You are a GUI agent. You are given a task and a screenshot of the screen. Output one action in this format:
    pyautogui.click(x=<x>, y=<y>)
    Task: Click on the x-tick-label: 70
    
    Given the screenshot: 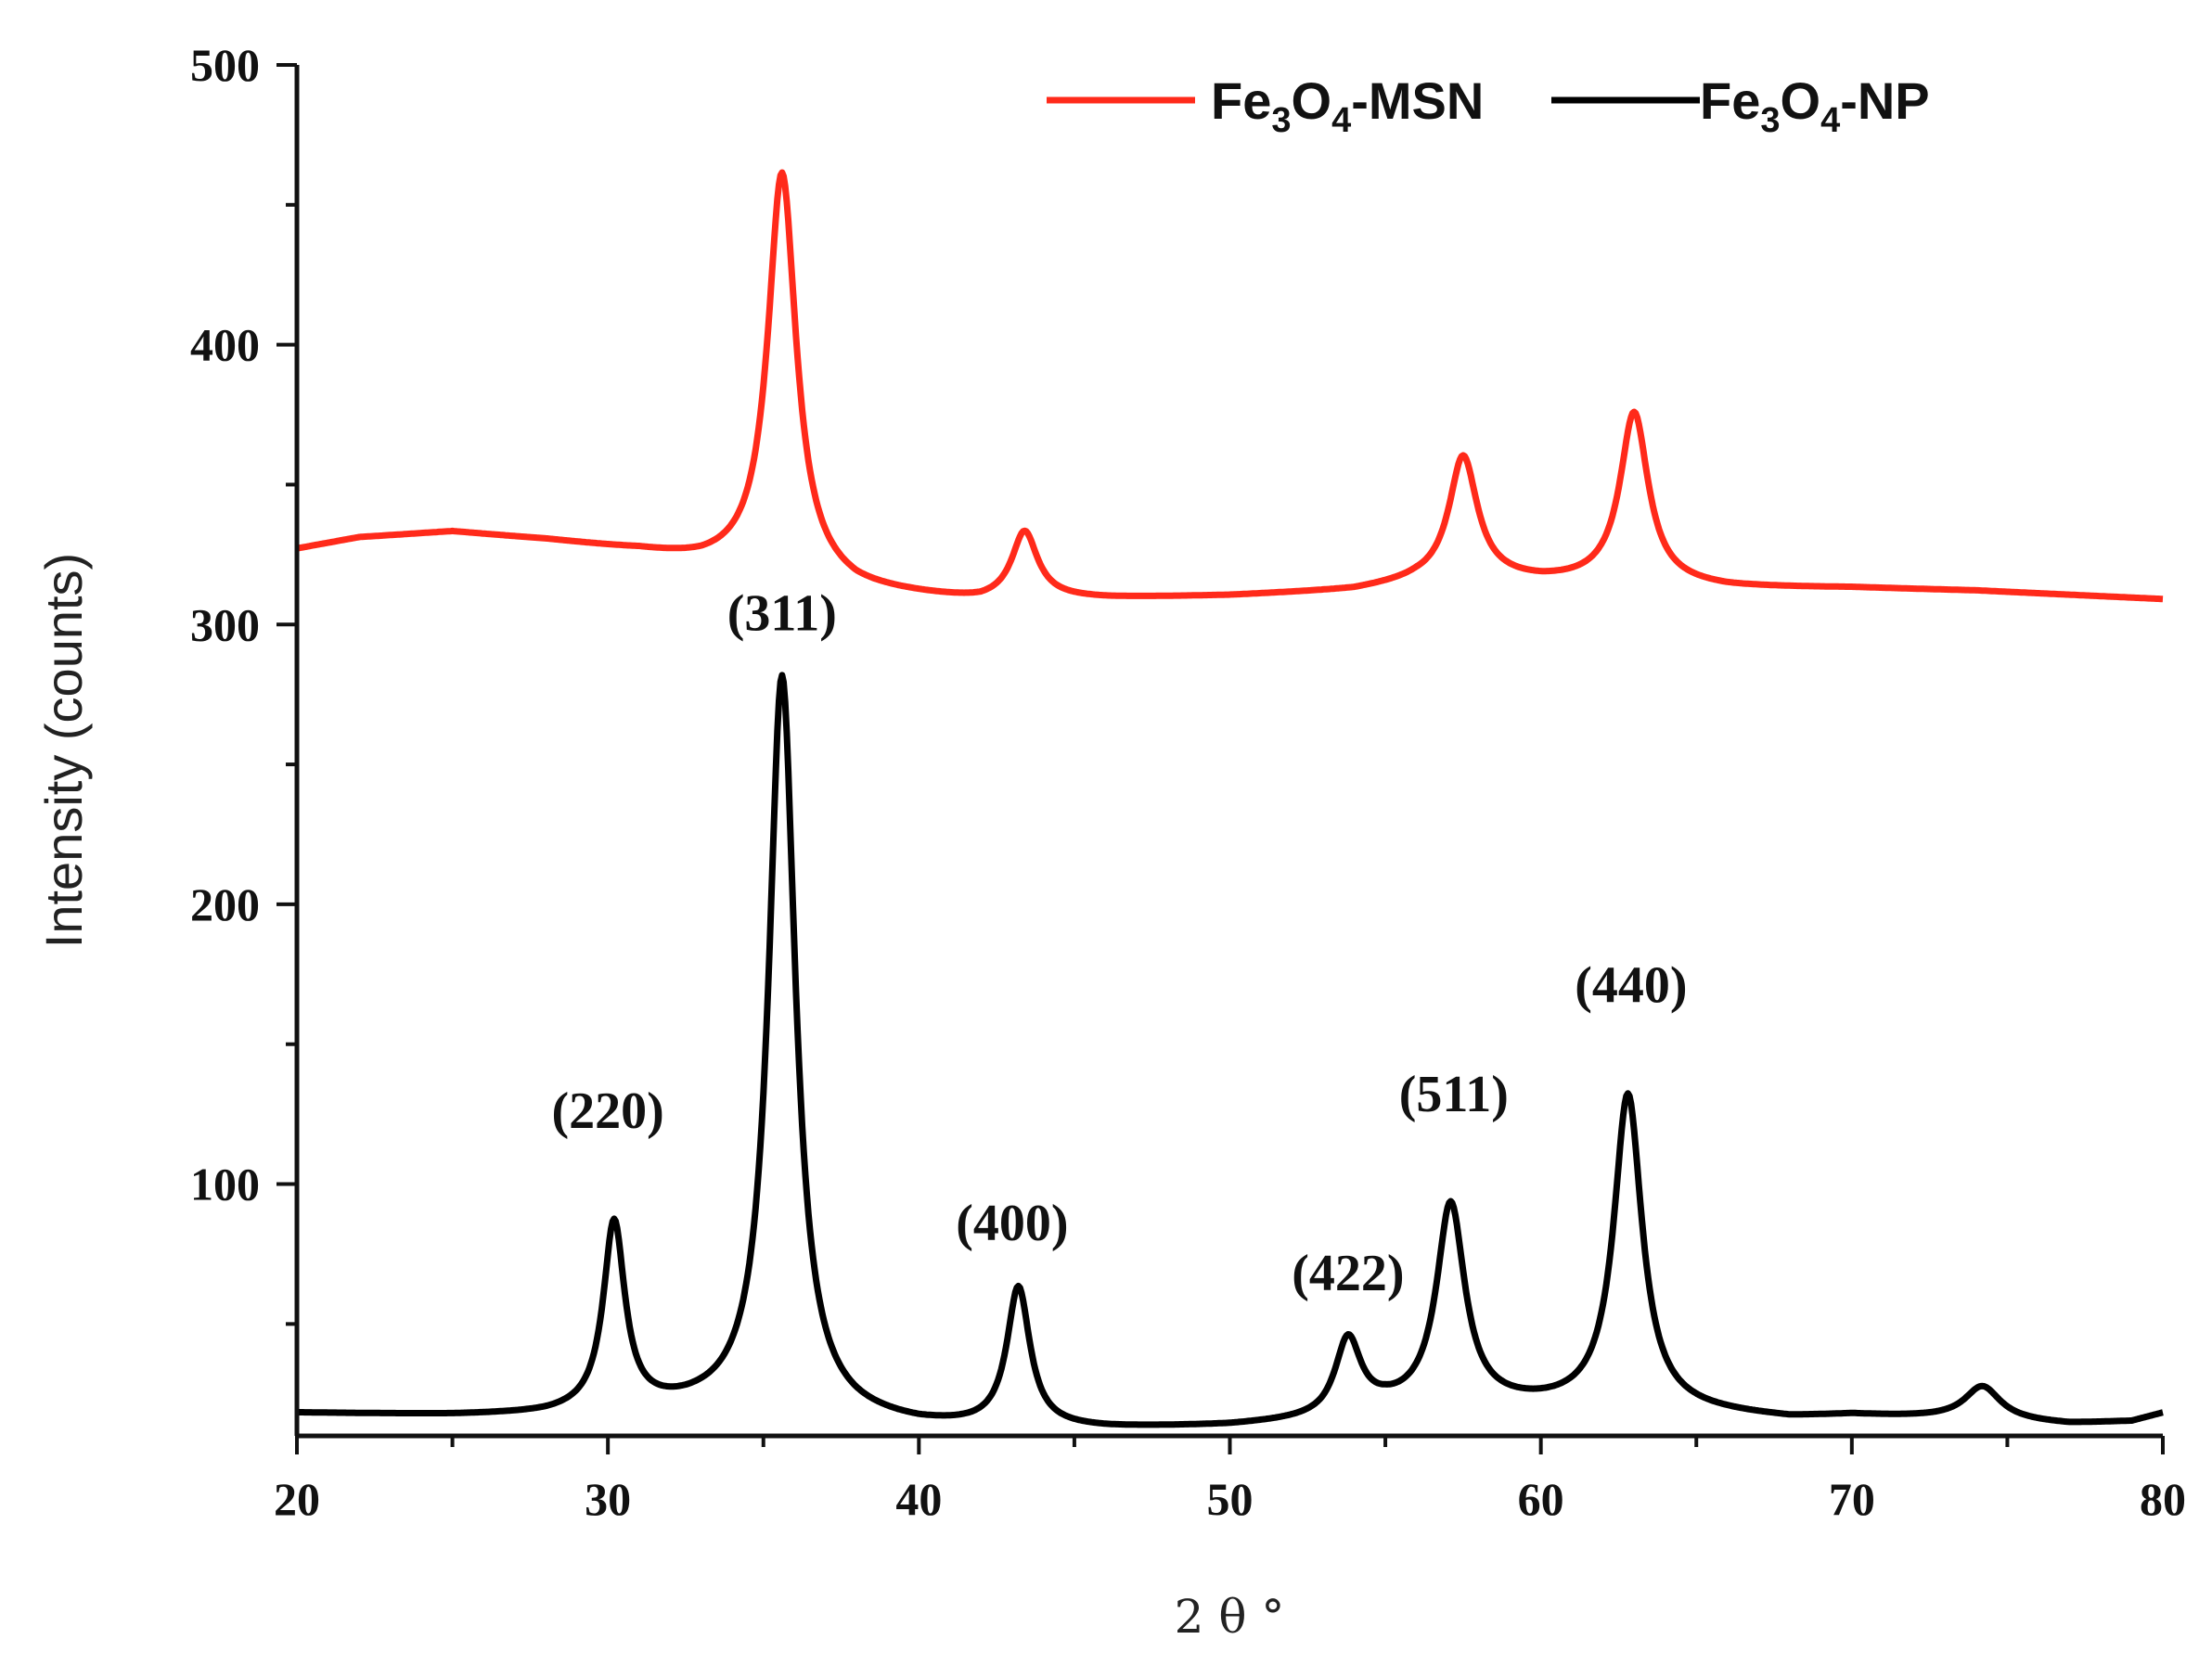 What is the action you would take?
    pyautogui.click(x=1852, y=1499)
    